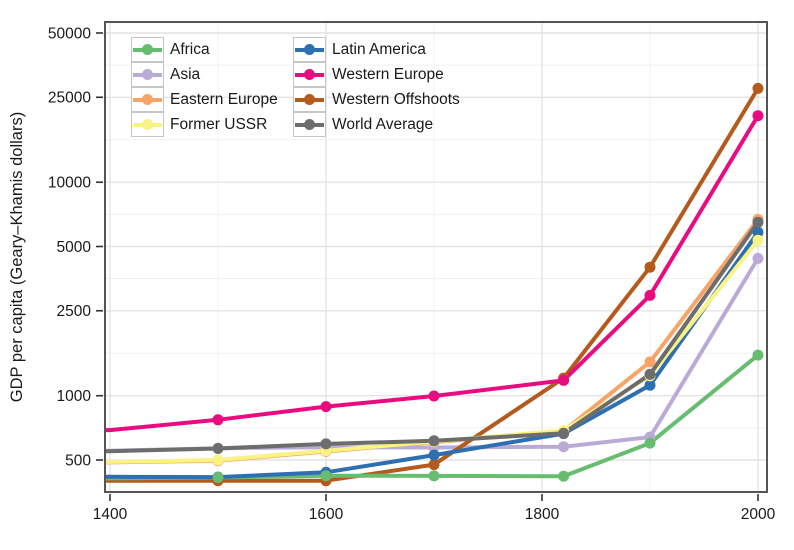 Image resolution: width=794 pixels, height=550 pixels. What do you see at coordinates (110, 514) in the screenshot?
I see `x-tick-label: 1400` at bounding box center [110, 514].